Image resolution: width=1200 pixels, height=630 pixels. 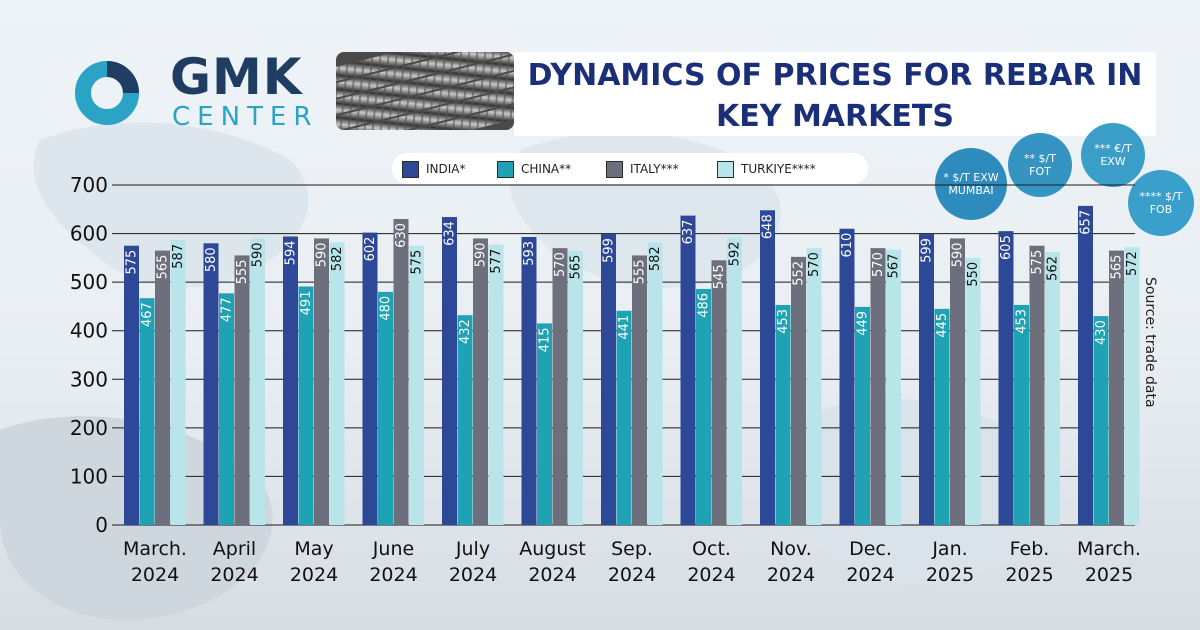 What do you see at coordinates (446, 169) in the screenshot?
I see `legend-label-india: INDIA*` at bounding box center [446, 169].